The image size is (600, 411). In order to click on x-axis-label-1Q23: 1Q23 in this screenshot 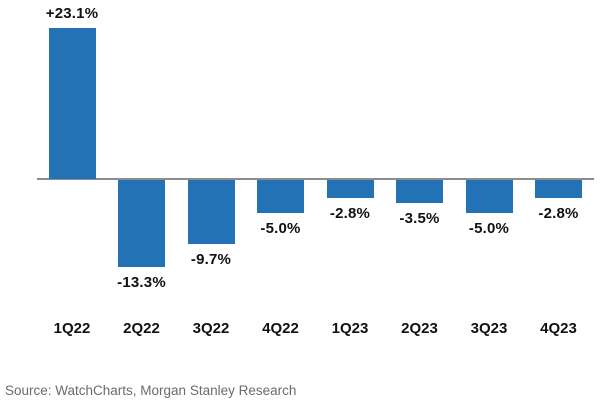, I will do `click(350, 328)`.